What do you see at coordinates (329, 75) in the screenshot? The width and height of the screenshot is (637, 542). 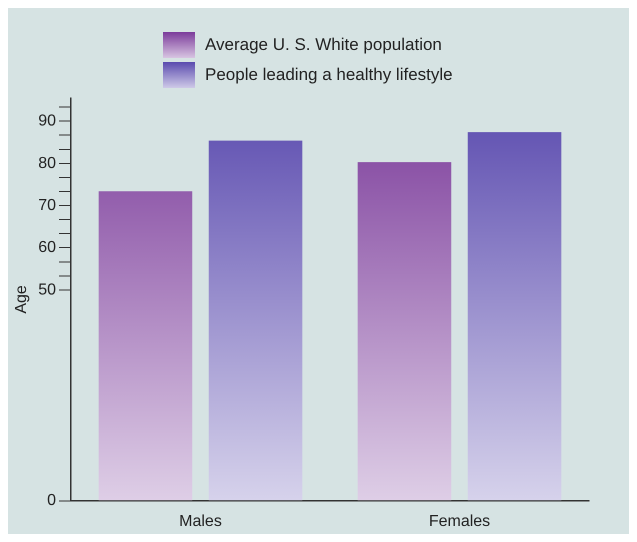 I see `legend-label: People leading a healthy lifestyle` at bounding box center [329, 75].